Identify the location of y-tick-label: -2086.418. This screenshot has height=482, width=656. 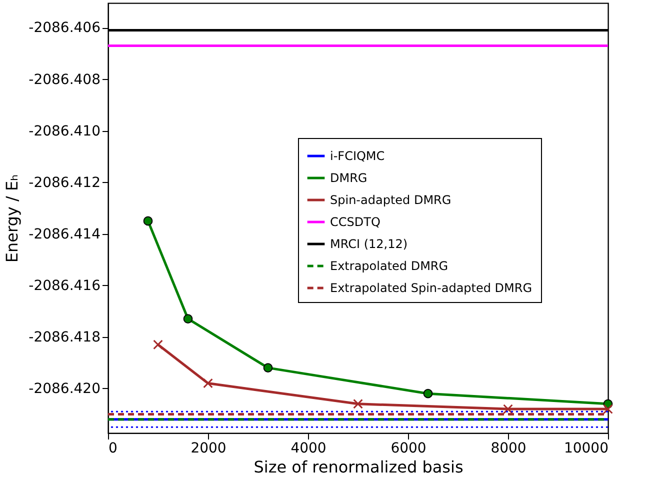
(64, 337).